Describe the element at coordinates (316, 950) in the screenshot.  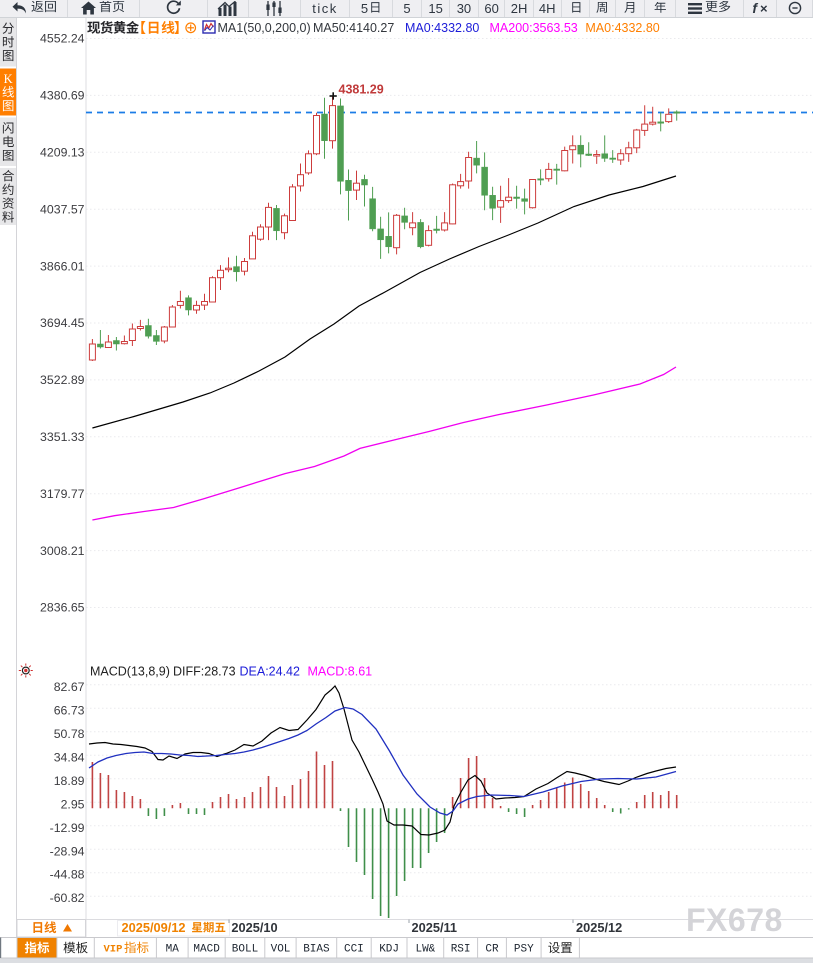
I see `svg-text: BIAS` at that location.